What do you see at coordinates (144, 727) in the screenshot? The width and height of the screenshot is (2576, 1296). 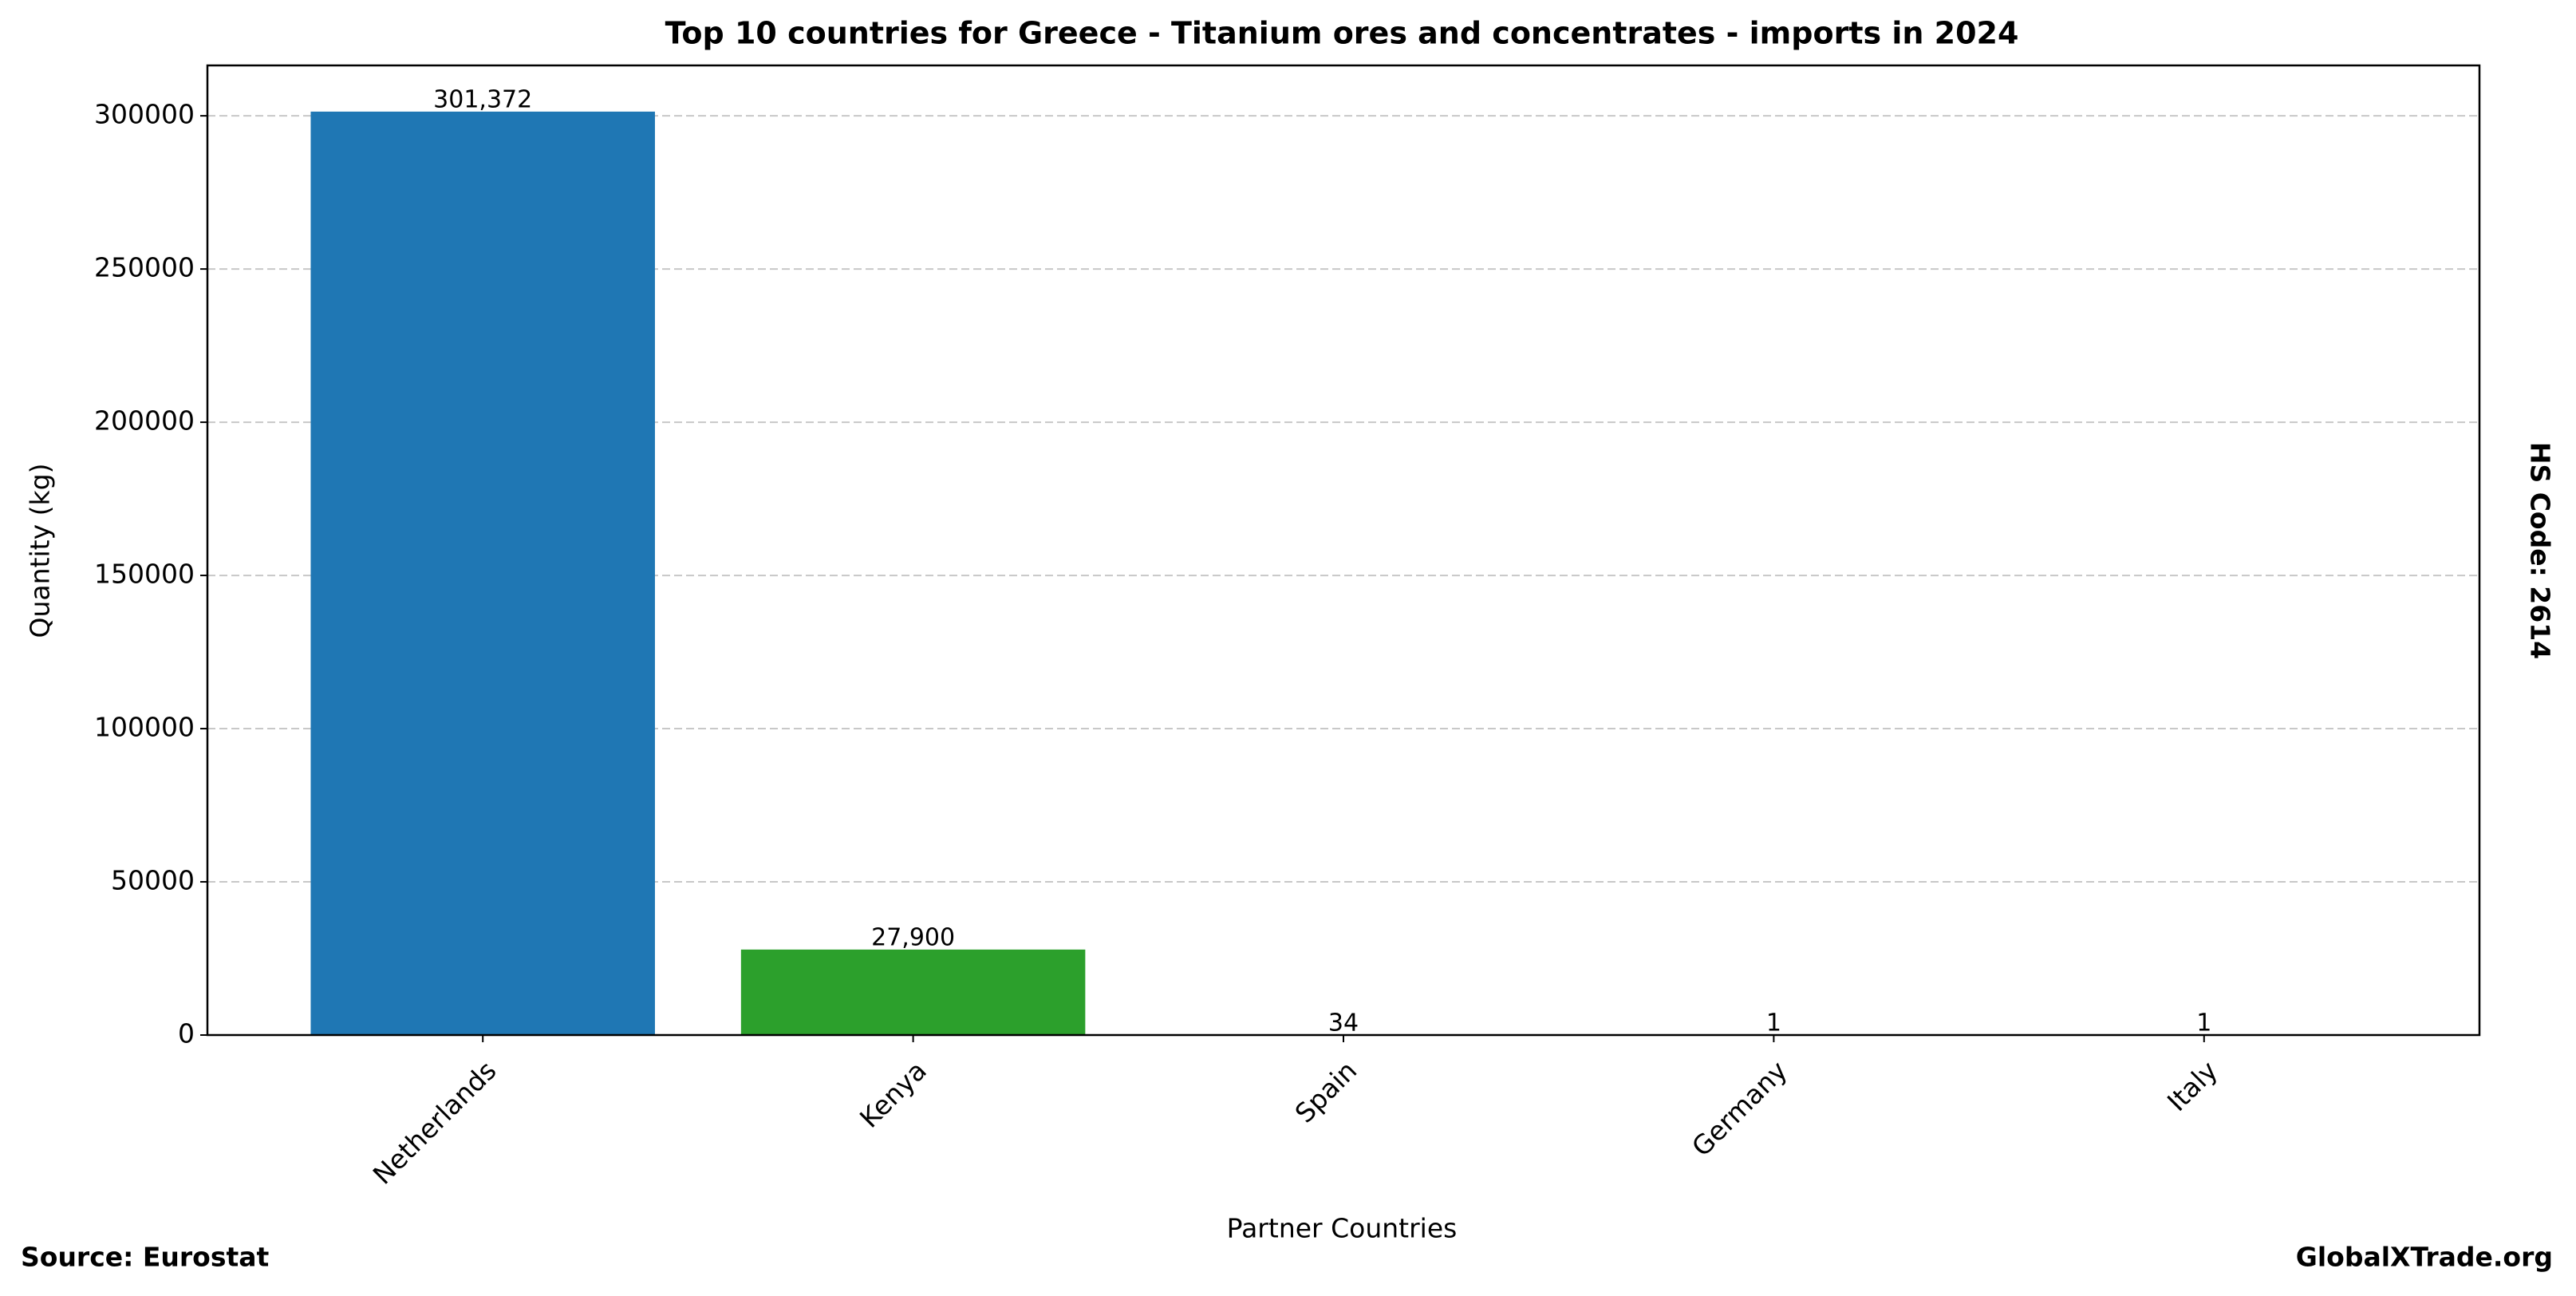 I see `y-tick-label: 100000` at bounding box center [144, 727].